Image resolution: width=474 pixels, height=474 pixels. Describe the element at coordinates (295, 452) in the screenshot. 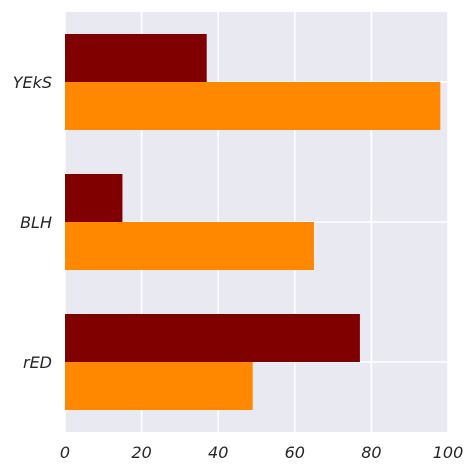

I see `x-tick-label: 60` at that location.